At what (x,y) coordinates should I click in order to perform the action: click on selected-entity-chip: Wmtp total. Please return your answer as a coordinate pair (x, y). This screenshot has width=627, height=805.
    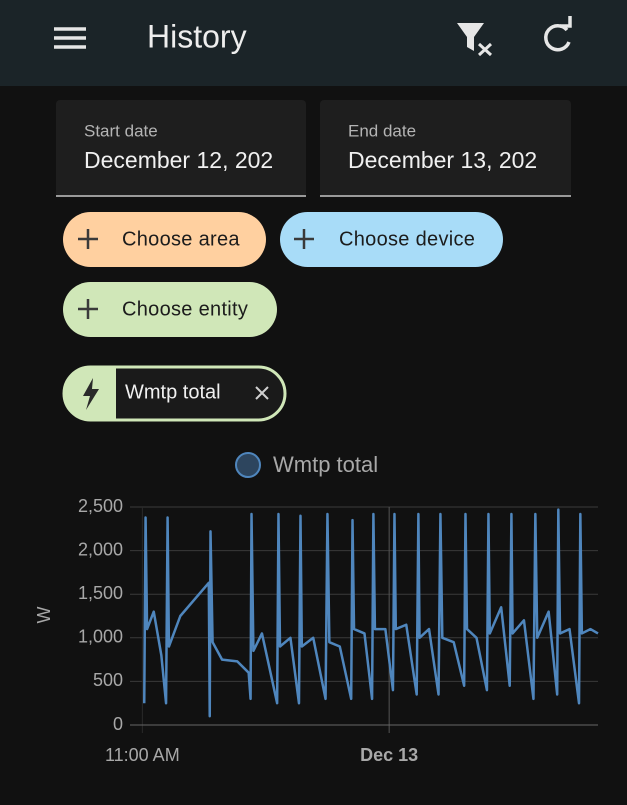
    Looking at the image, I should click on (174, 393).